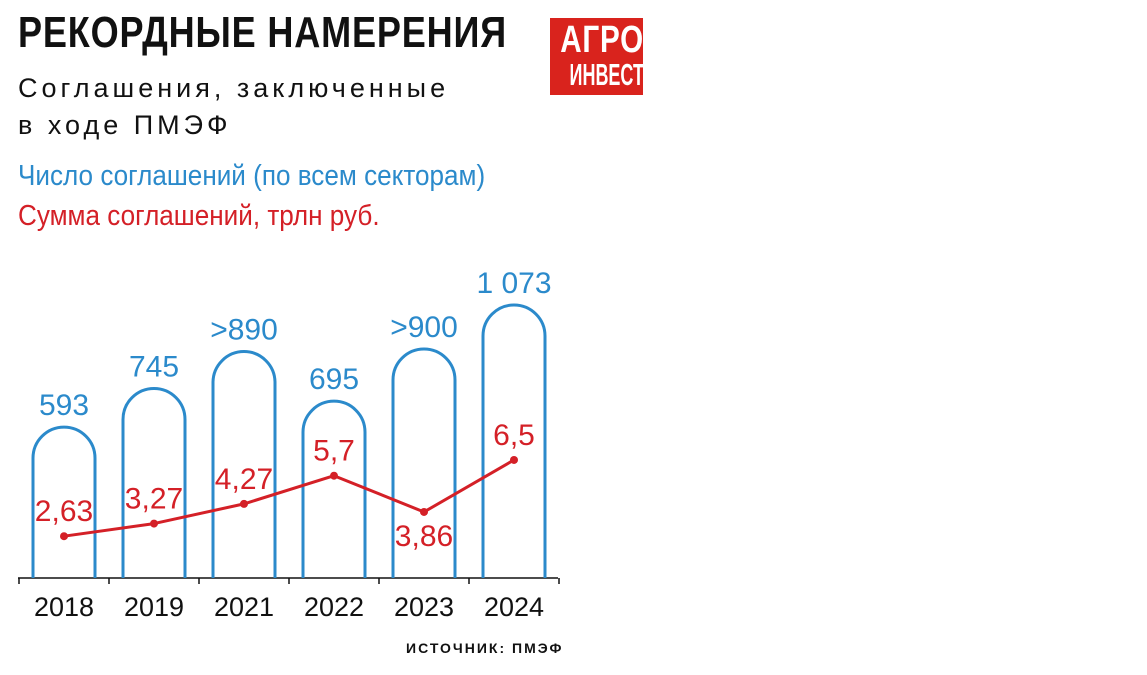 The width and height of the screenshot is (1147, 675). I want to click on bar-label-2021: >890, so click(244, 330).